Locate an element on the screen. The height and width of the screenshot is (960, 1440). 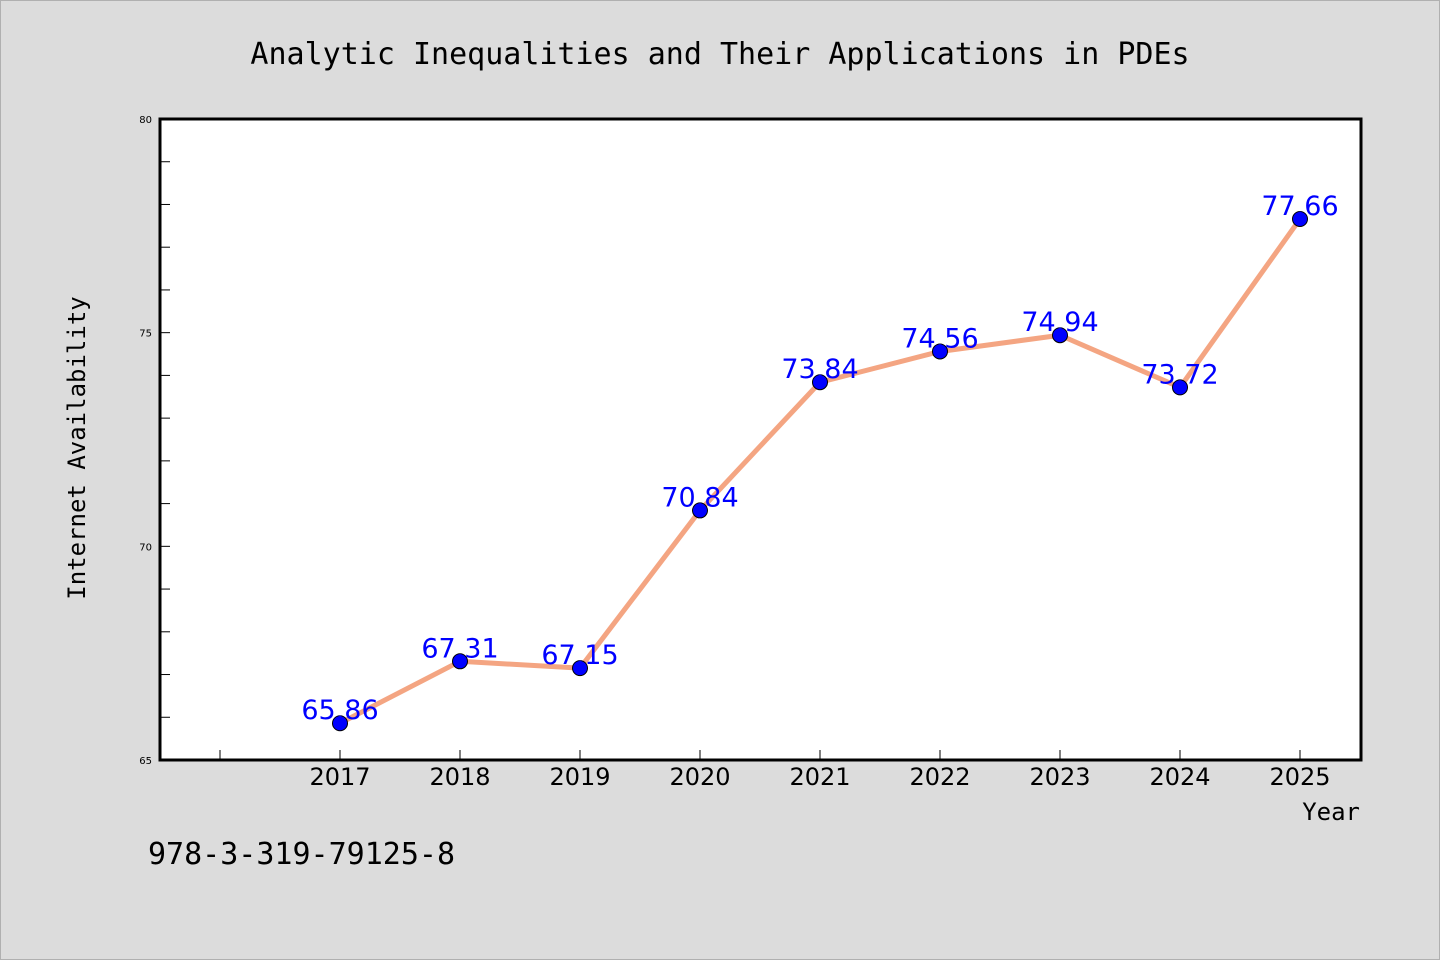
x-tick-label: 2021 is located at coordinates (819, 777).